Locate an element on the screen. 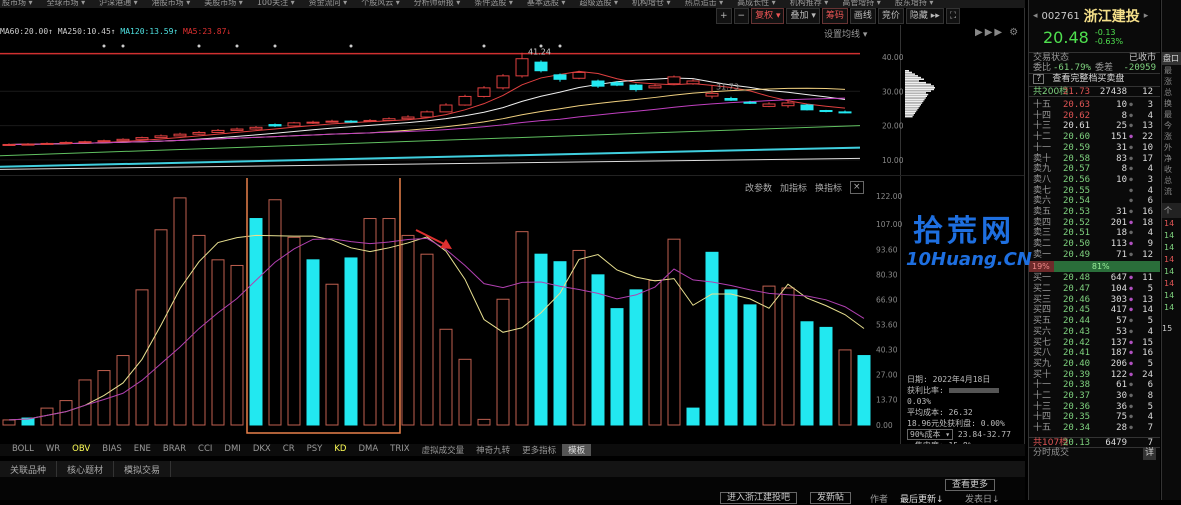 Image resolution: width=1181 pixels, height=505 pixels. enter-bar-button: 进入浙江建投吧 is located at coordinates (759, 498).